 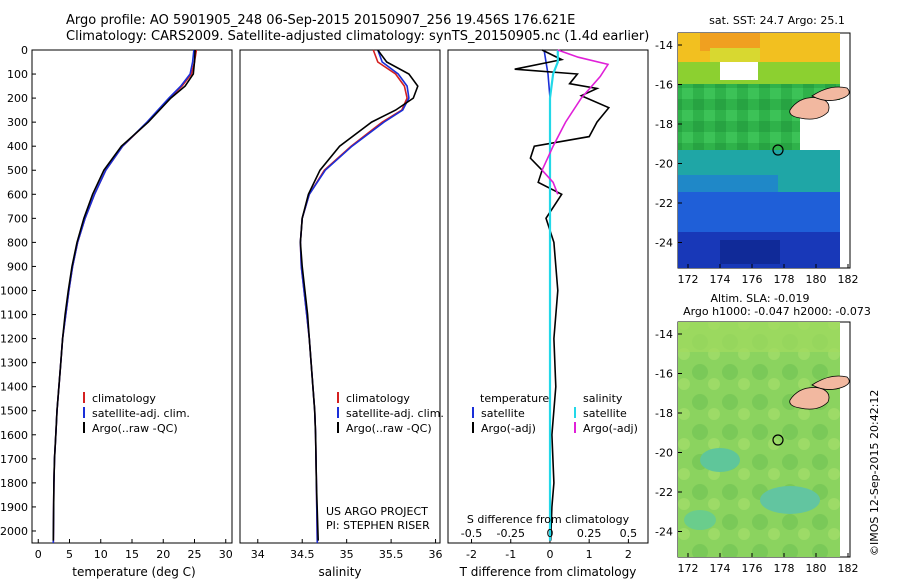 What do you see at coordinates (503, 413) in the screenshot?
I see `legend-t-satellite: satellite` at bounding box center [503, 413].